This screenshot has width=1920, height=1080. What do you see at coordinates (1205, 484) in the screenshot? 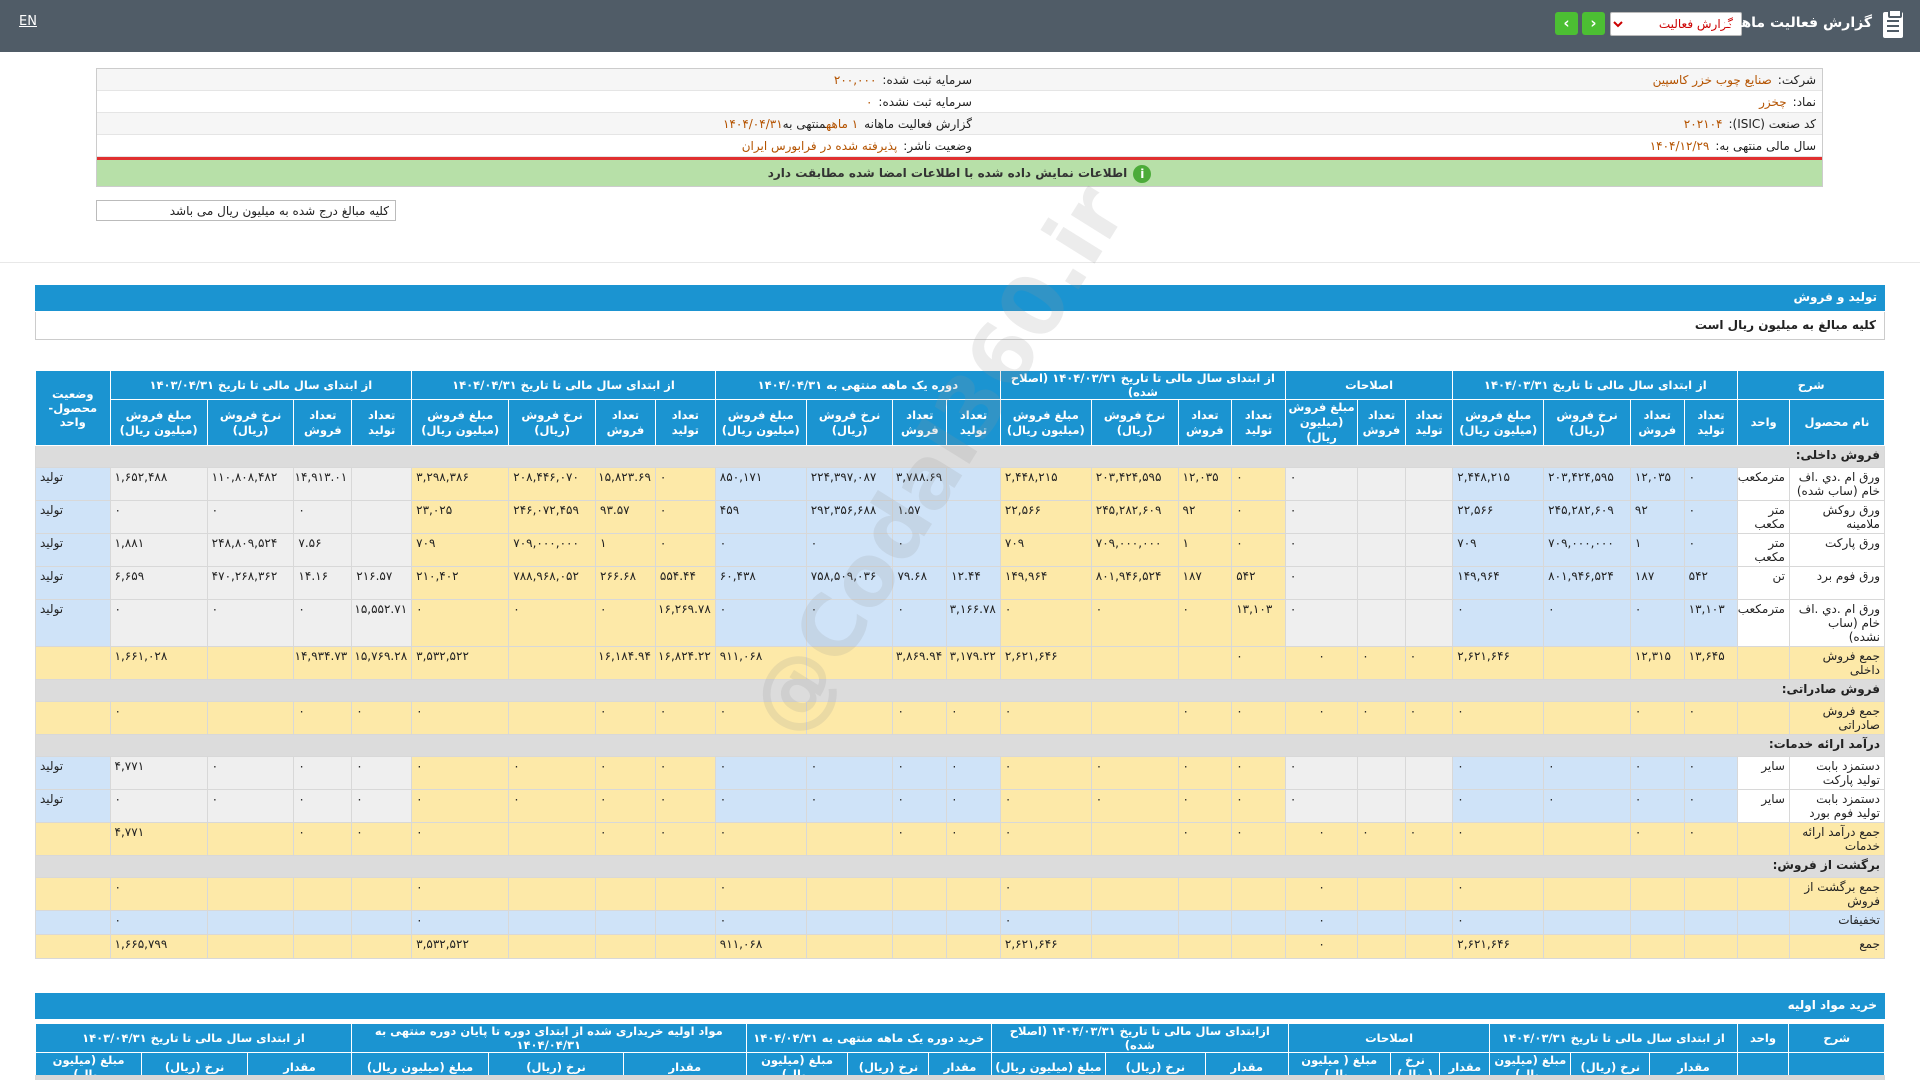
I see `table-cell: ۱۲,۰۳۵` at bounding box center [1205, 484].